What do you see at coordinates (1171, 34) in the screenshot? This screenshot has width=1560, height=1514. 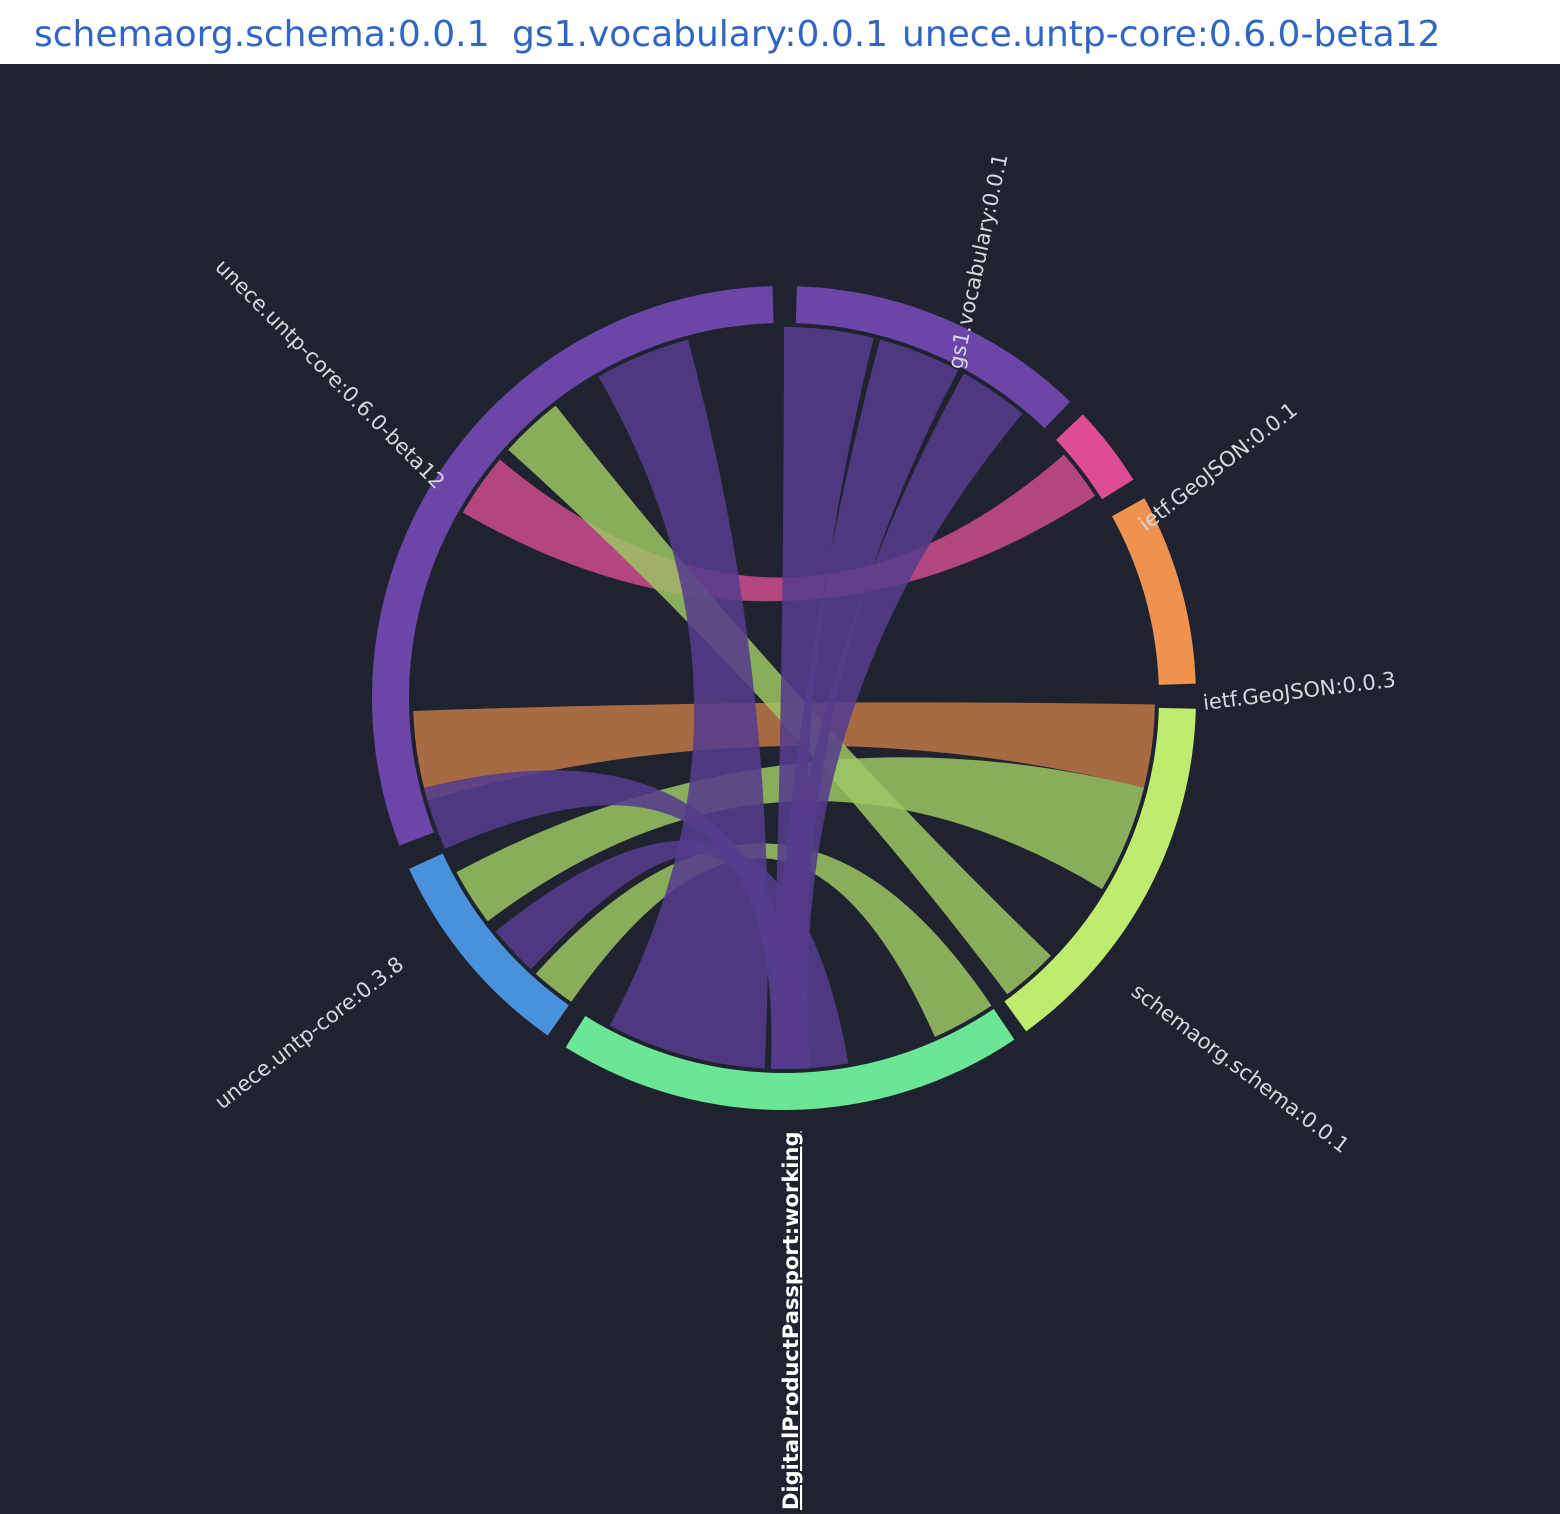 I see `nav-link-unece-untp-core: unece.untp-core:0.6.0-beta12` at bounding box center [1171, 34].